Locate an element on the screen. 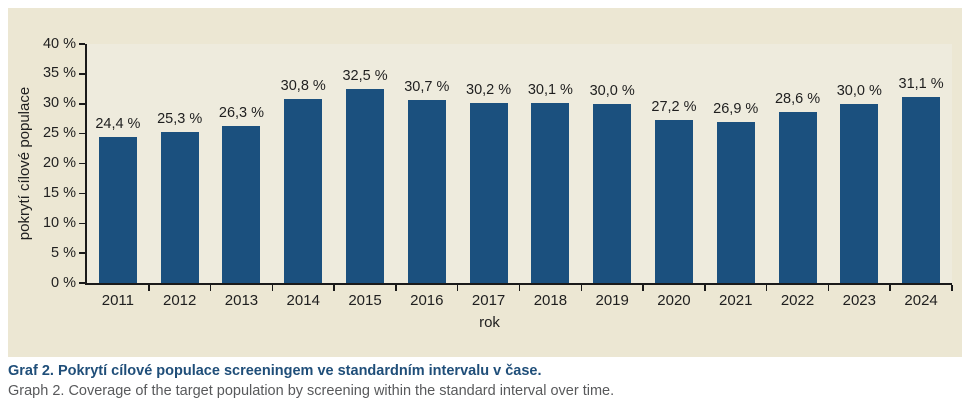 The width and height of the screenshot is (967, 412). bar-2023 is located at coordinates (859, 193).